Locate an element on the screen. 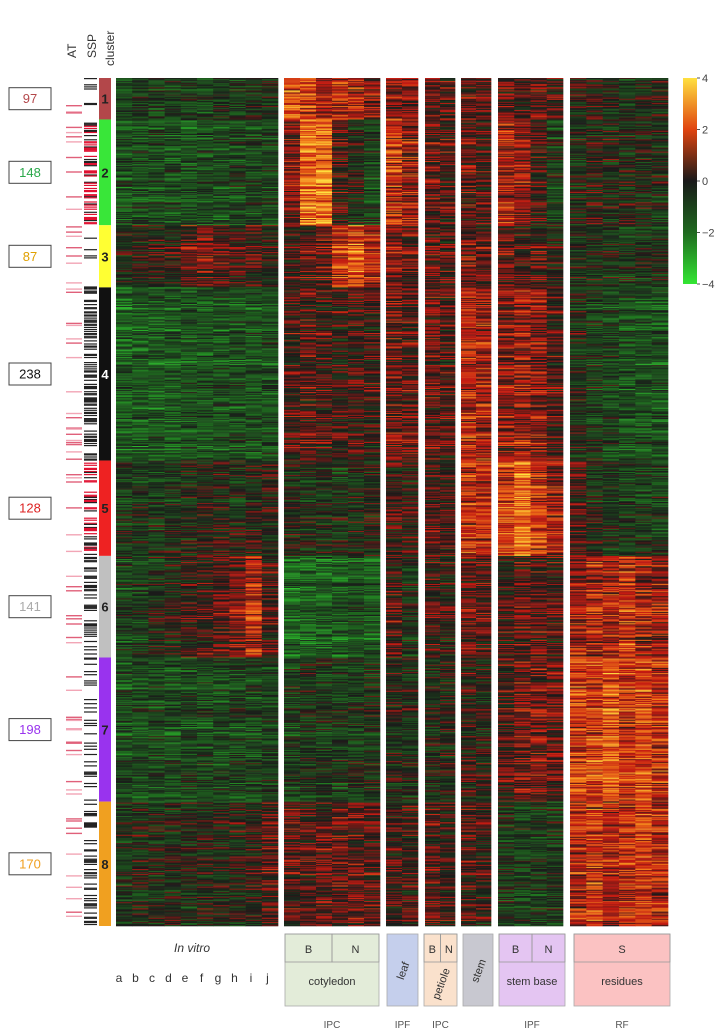 The width and height of the screenshot is (720, 1036). ssp-tick-column is located at coordinates (90, 501).